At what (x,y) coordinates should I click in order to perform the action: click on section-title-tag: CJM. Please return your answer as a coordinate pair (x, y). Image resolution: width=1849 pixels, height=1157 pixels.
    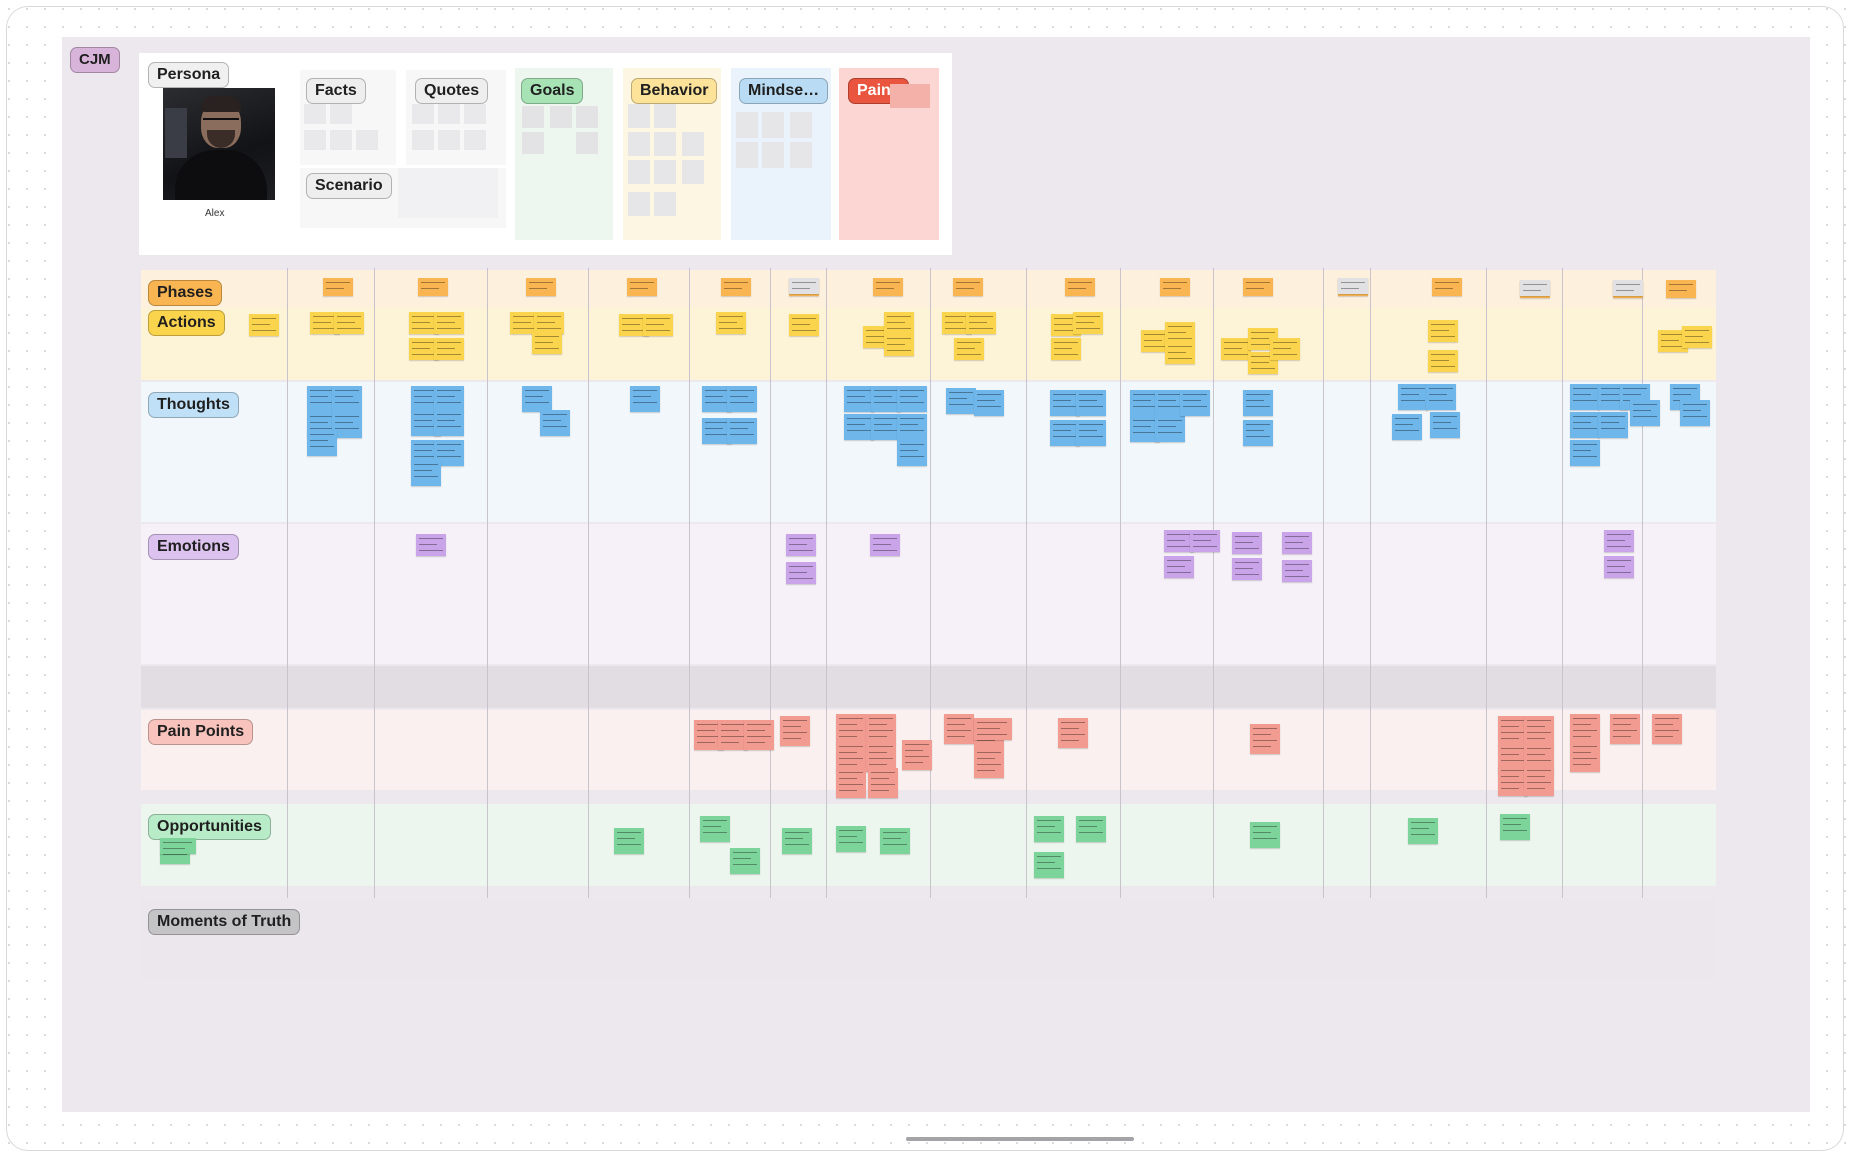
    Looking at the image, I should click on (95, 60).